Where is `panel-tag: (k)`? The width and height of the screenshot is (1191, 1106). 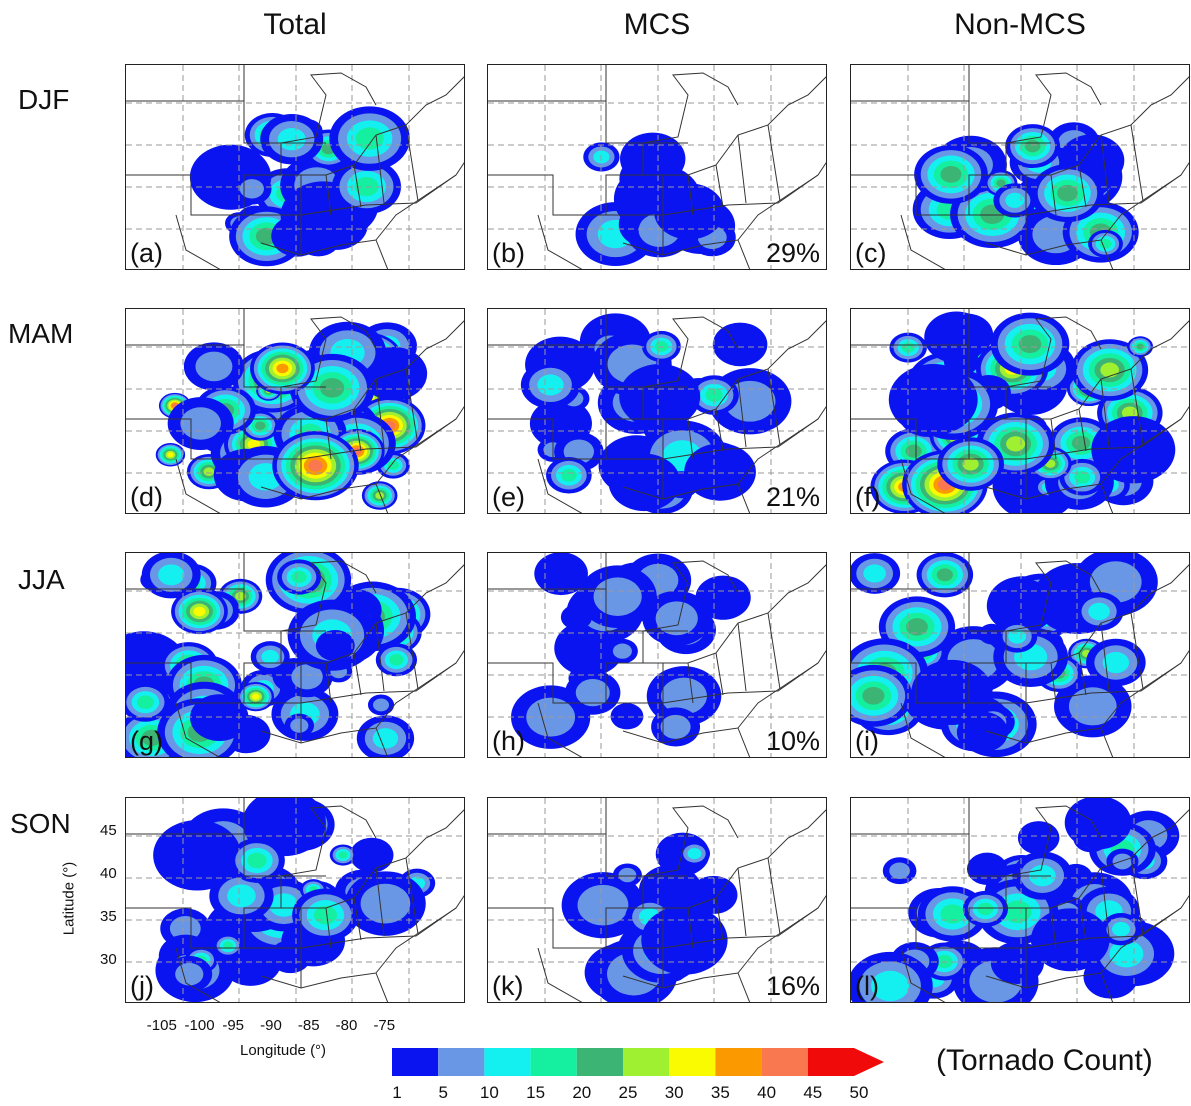 panel-tag: (k) is located at coordinates (508, 986).